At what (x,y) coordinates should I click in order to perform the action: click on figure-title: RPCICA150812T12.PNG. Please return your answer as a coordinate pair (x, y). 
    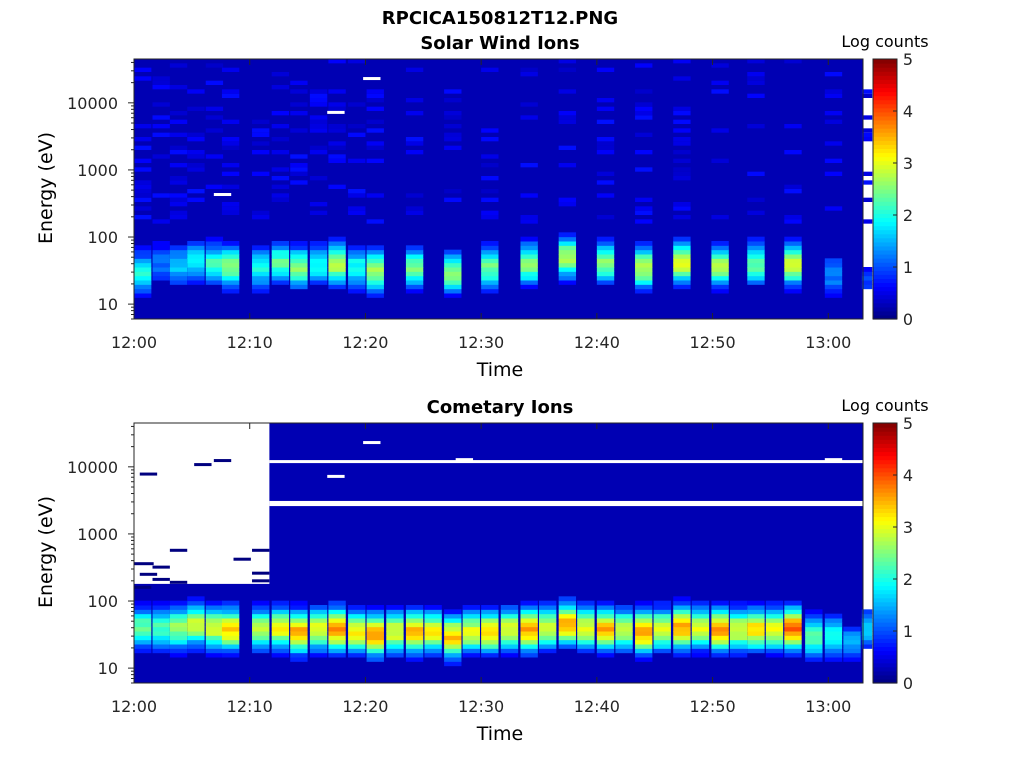
    Looking at the image, I should click on (500, 18).